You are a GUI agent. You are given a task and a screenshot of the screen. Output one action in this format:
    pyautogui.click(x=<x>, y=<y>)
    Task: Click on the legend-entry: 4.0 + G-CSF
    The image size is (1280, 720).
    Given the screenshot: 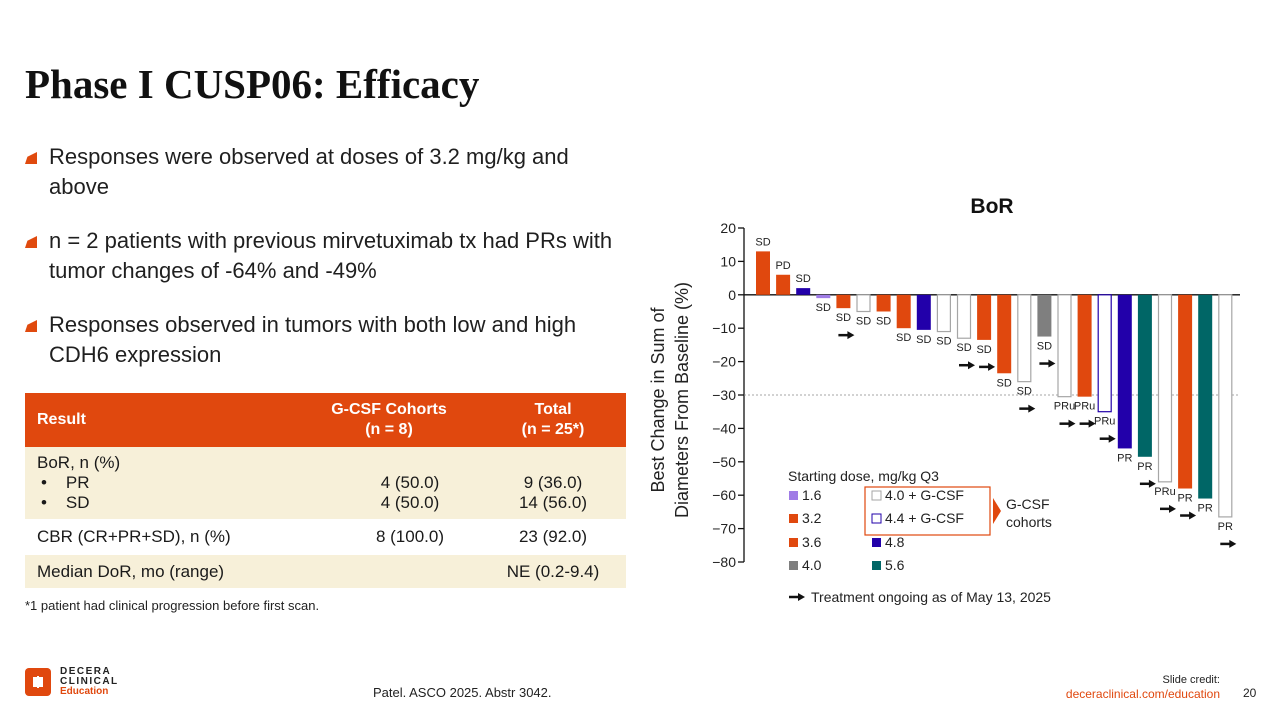 What is the action you would take?
    pyautogui.click(x=917, y=495)
    